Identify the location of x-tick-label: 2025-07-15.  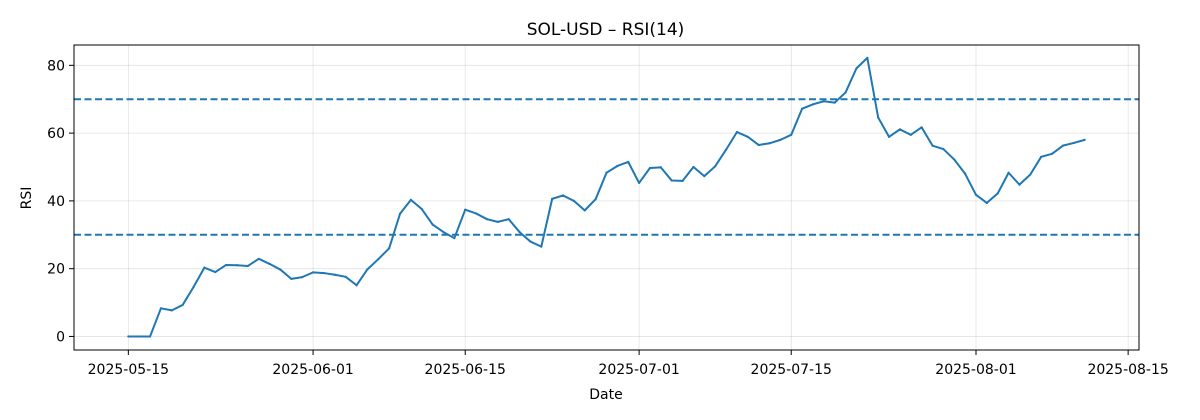
(791, 370).